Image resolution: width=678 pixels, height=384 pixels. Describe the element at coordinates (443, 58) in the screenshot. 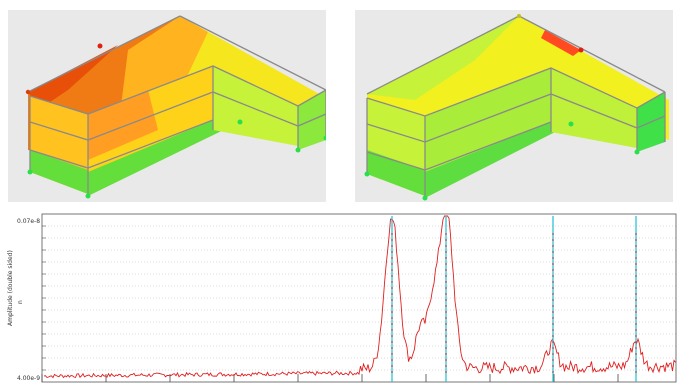

I see `roof-contour-green` at that location.